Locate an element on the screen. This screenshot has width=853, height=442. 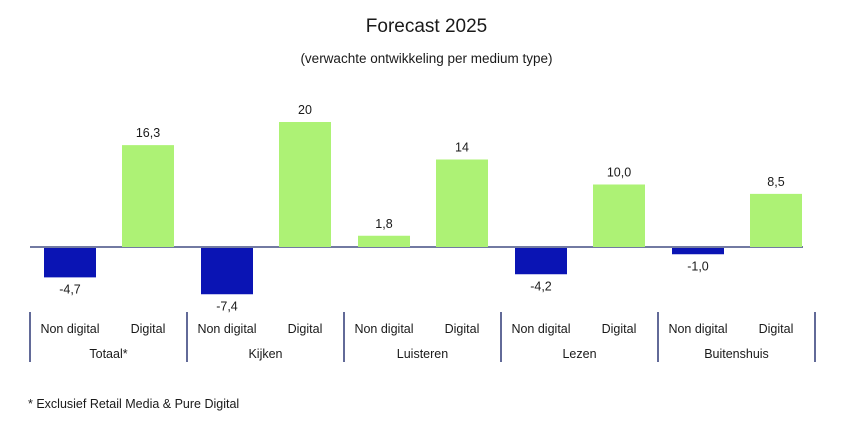
data-label: 16,3 is located at coordinates (148, 133).